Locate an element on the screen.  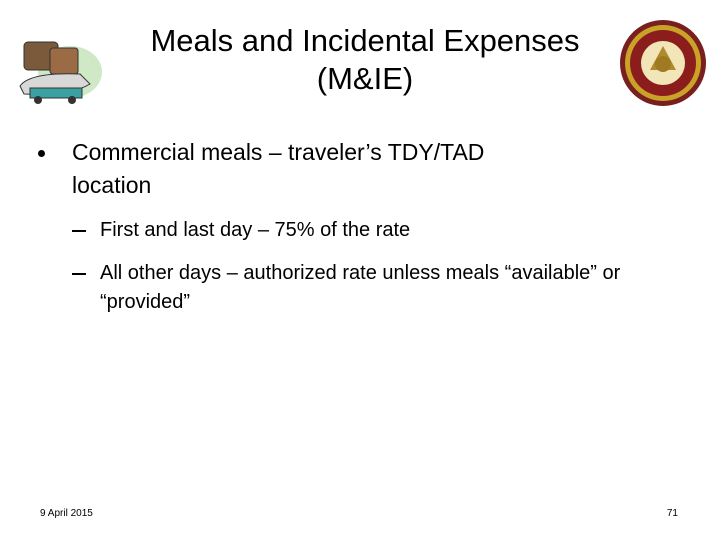
footer-date: 9 April 2015 is located at coordinates (66, 513).